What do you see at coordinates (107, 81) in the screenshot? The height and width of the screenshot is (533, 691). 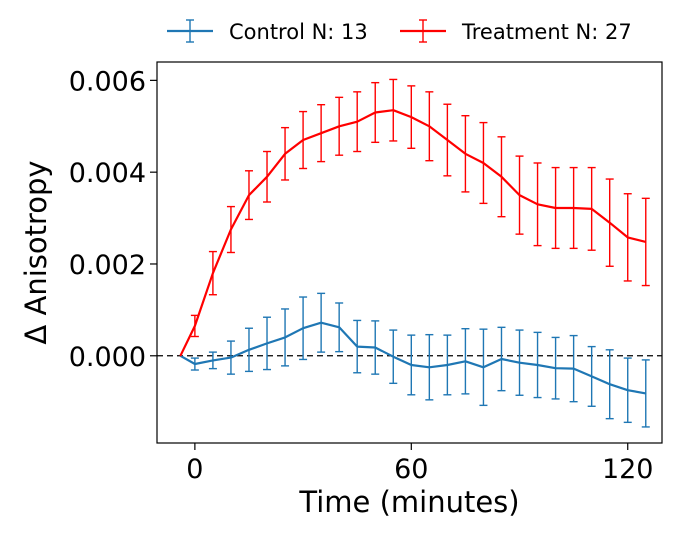 I see `y-tick-label: 0.006` at bounding box center [107, 81].